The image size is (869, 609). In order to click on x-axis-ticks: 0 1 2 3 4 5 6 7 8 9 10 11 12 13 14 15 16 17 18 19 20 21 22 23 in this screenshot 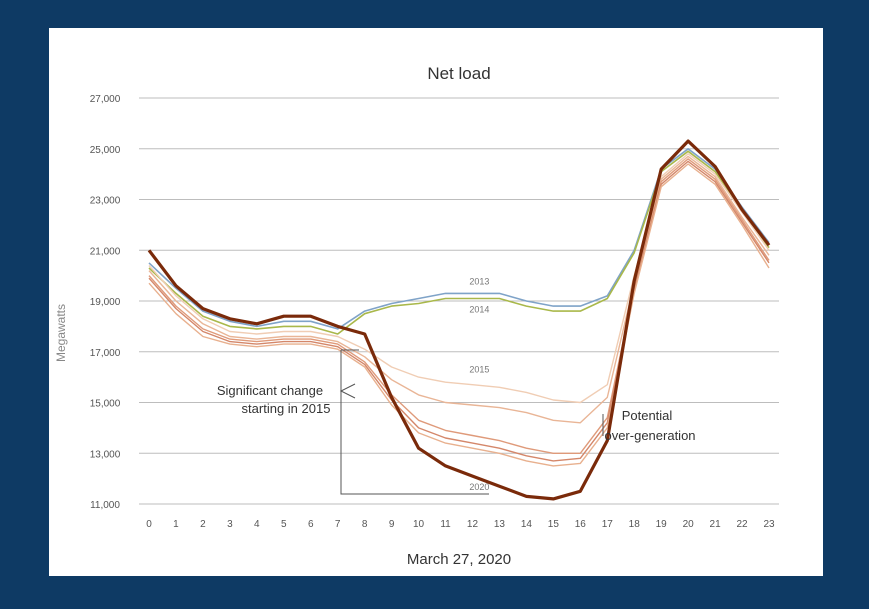, I will do `click(460, 524)`.